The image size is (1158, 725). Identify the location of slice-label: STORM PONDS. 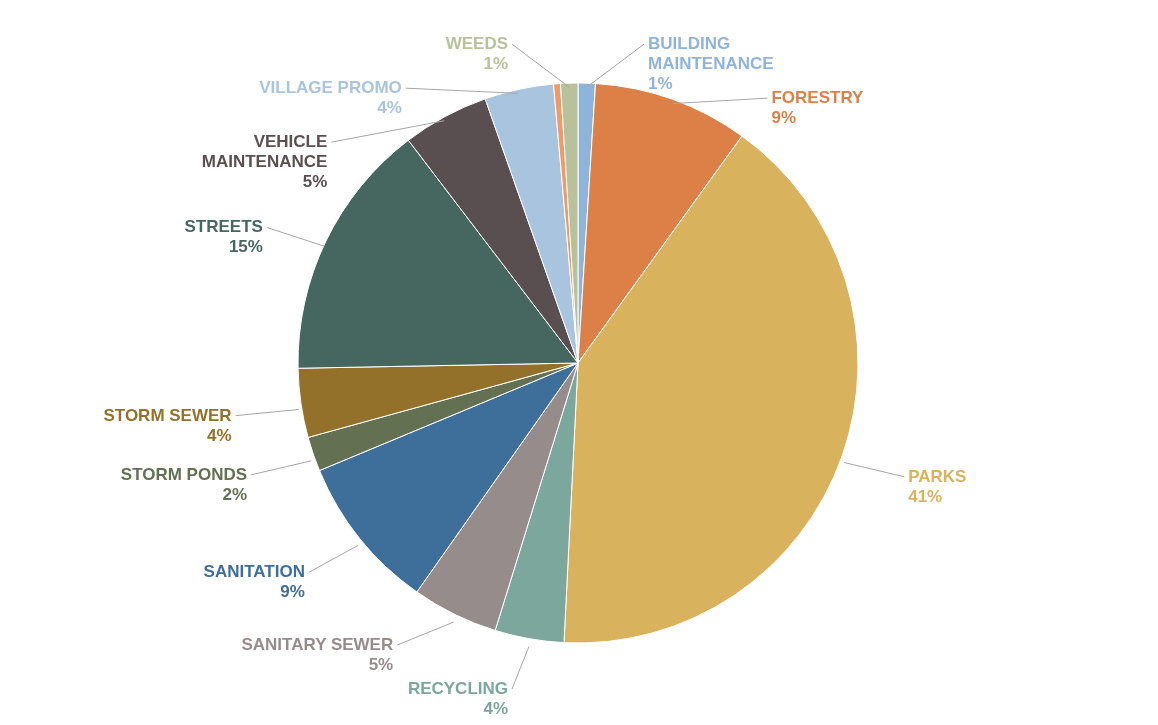
(184, 474).